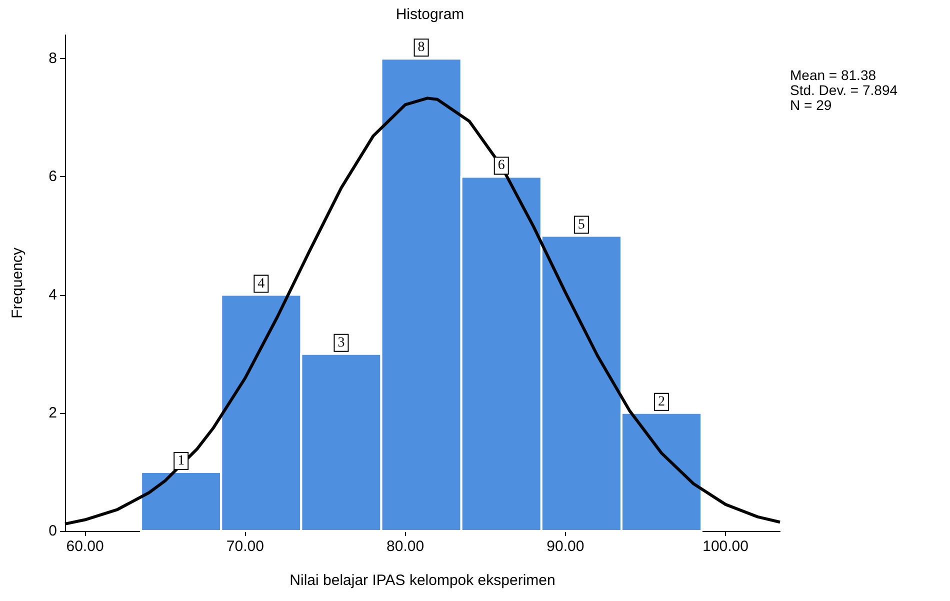  Describe the element at coordinates (52, 177) in the screenshot. I see `y-tick-label: 6` at that location.